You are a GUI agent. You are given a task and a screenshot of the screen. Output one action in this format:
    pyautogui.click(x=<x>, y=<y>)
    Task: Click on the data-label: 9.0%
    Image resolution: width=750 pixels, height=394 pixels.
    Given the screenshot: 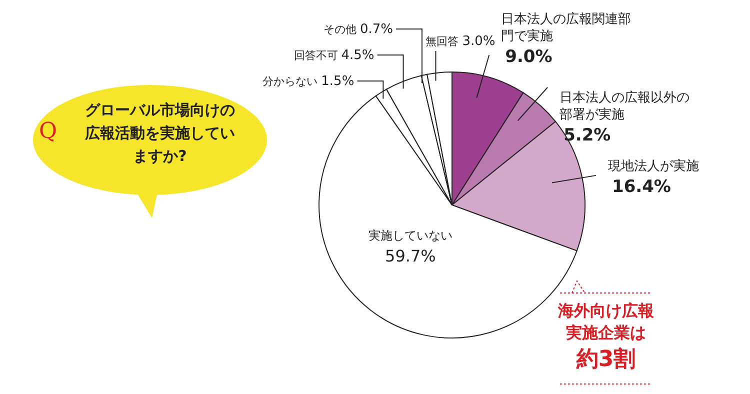 What is the action you would take?
    pyautogui.click(x=528, y=56)
    